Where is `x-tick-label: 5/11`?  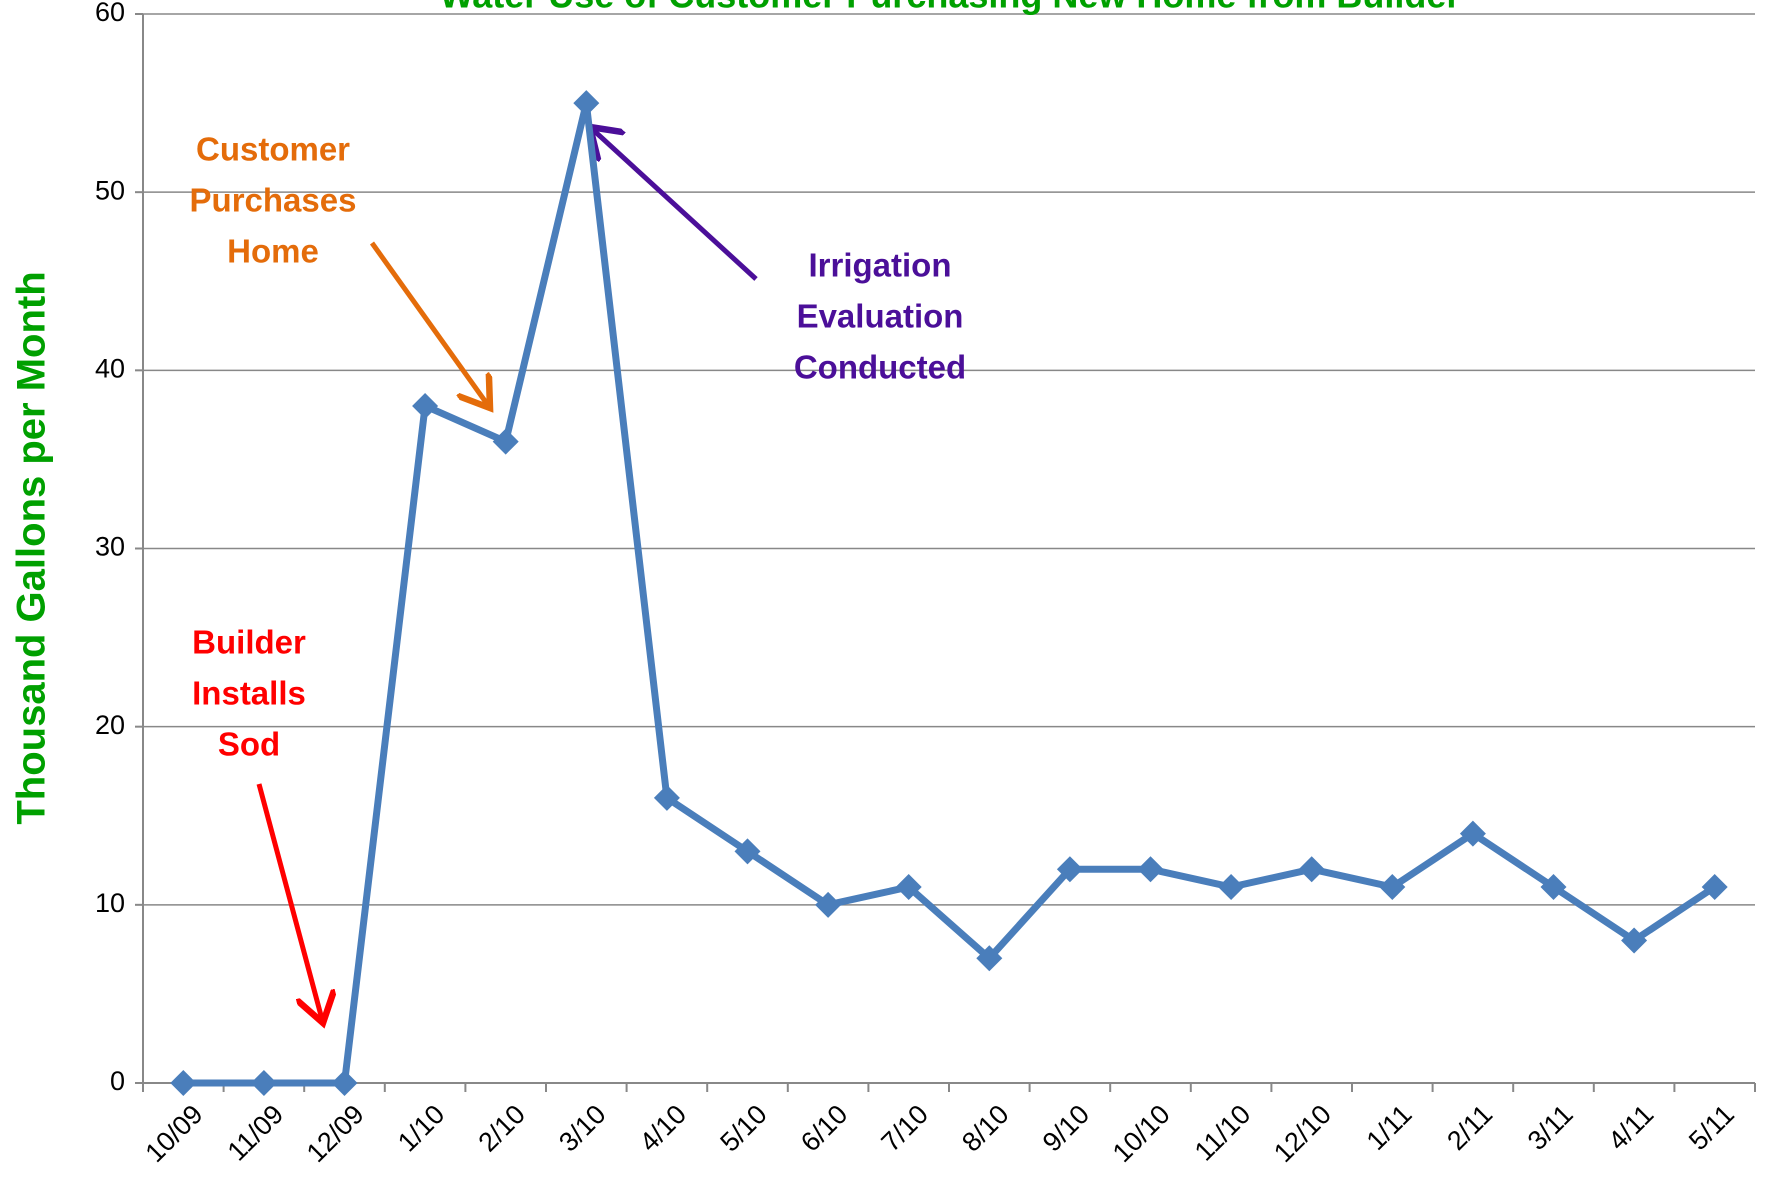 x-tick-label: 5/11 is located at coordinates (1711, 1127).